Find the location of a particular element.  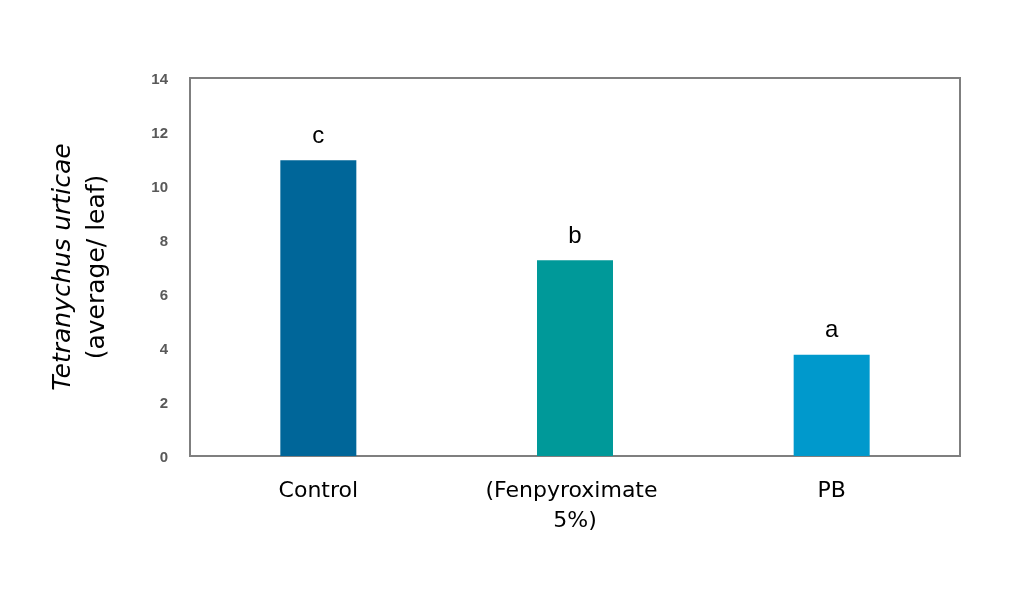

annotation: a is located at coordinates (831, 329).